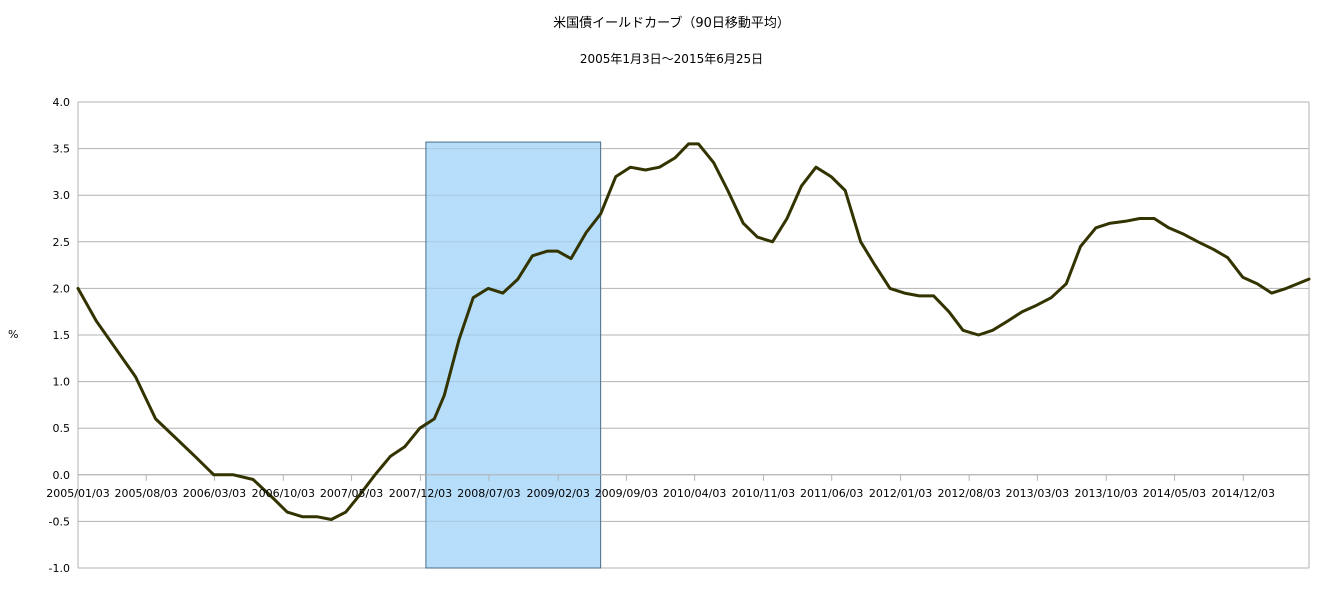  I want to click on x-tick-label: 2010/04/03, so click(694, 493).